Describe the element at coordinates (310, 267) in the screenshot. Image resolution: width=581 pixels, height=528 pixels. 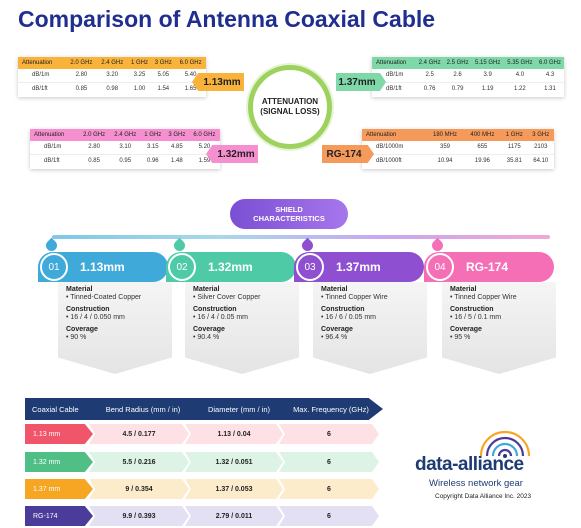
I see `card-number: 03` at that location.